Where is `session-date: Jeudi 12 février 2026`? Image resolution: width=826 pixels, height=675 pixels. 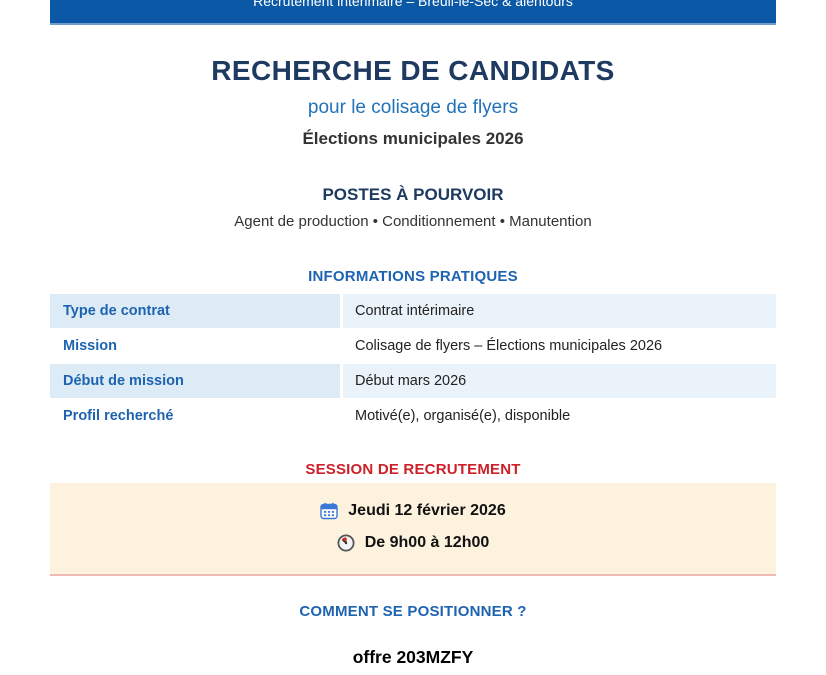 session-date: Jeudi 12 février 2026 is located at coordinates (427, 511).